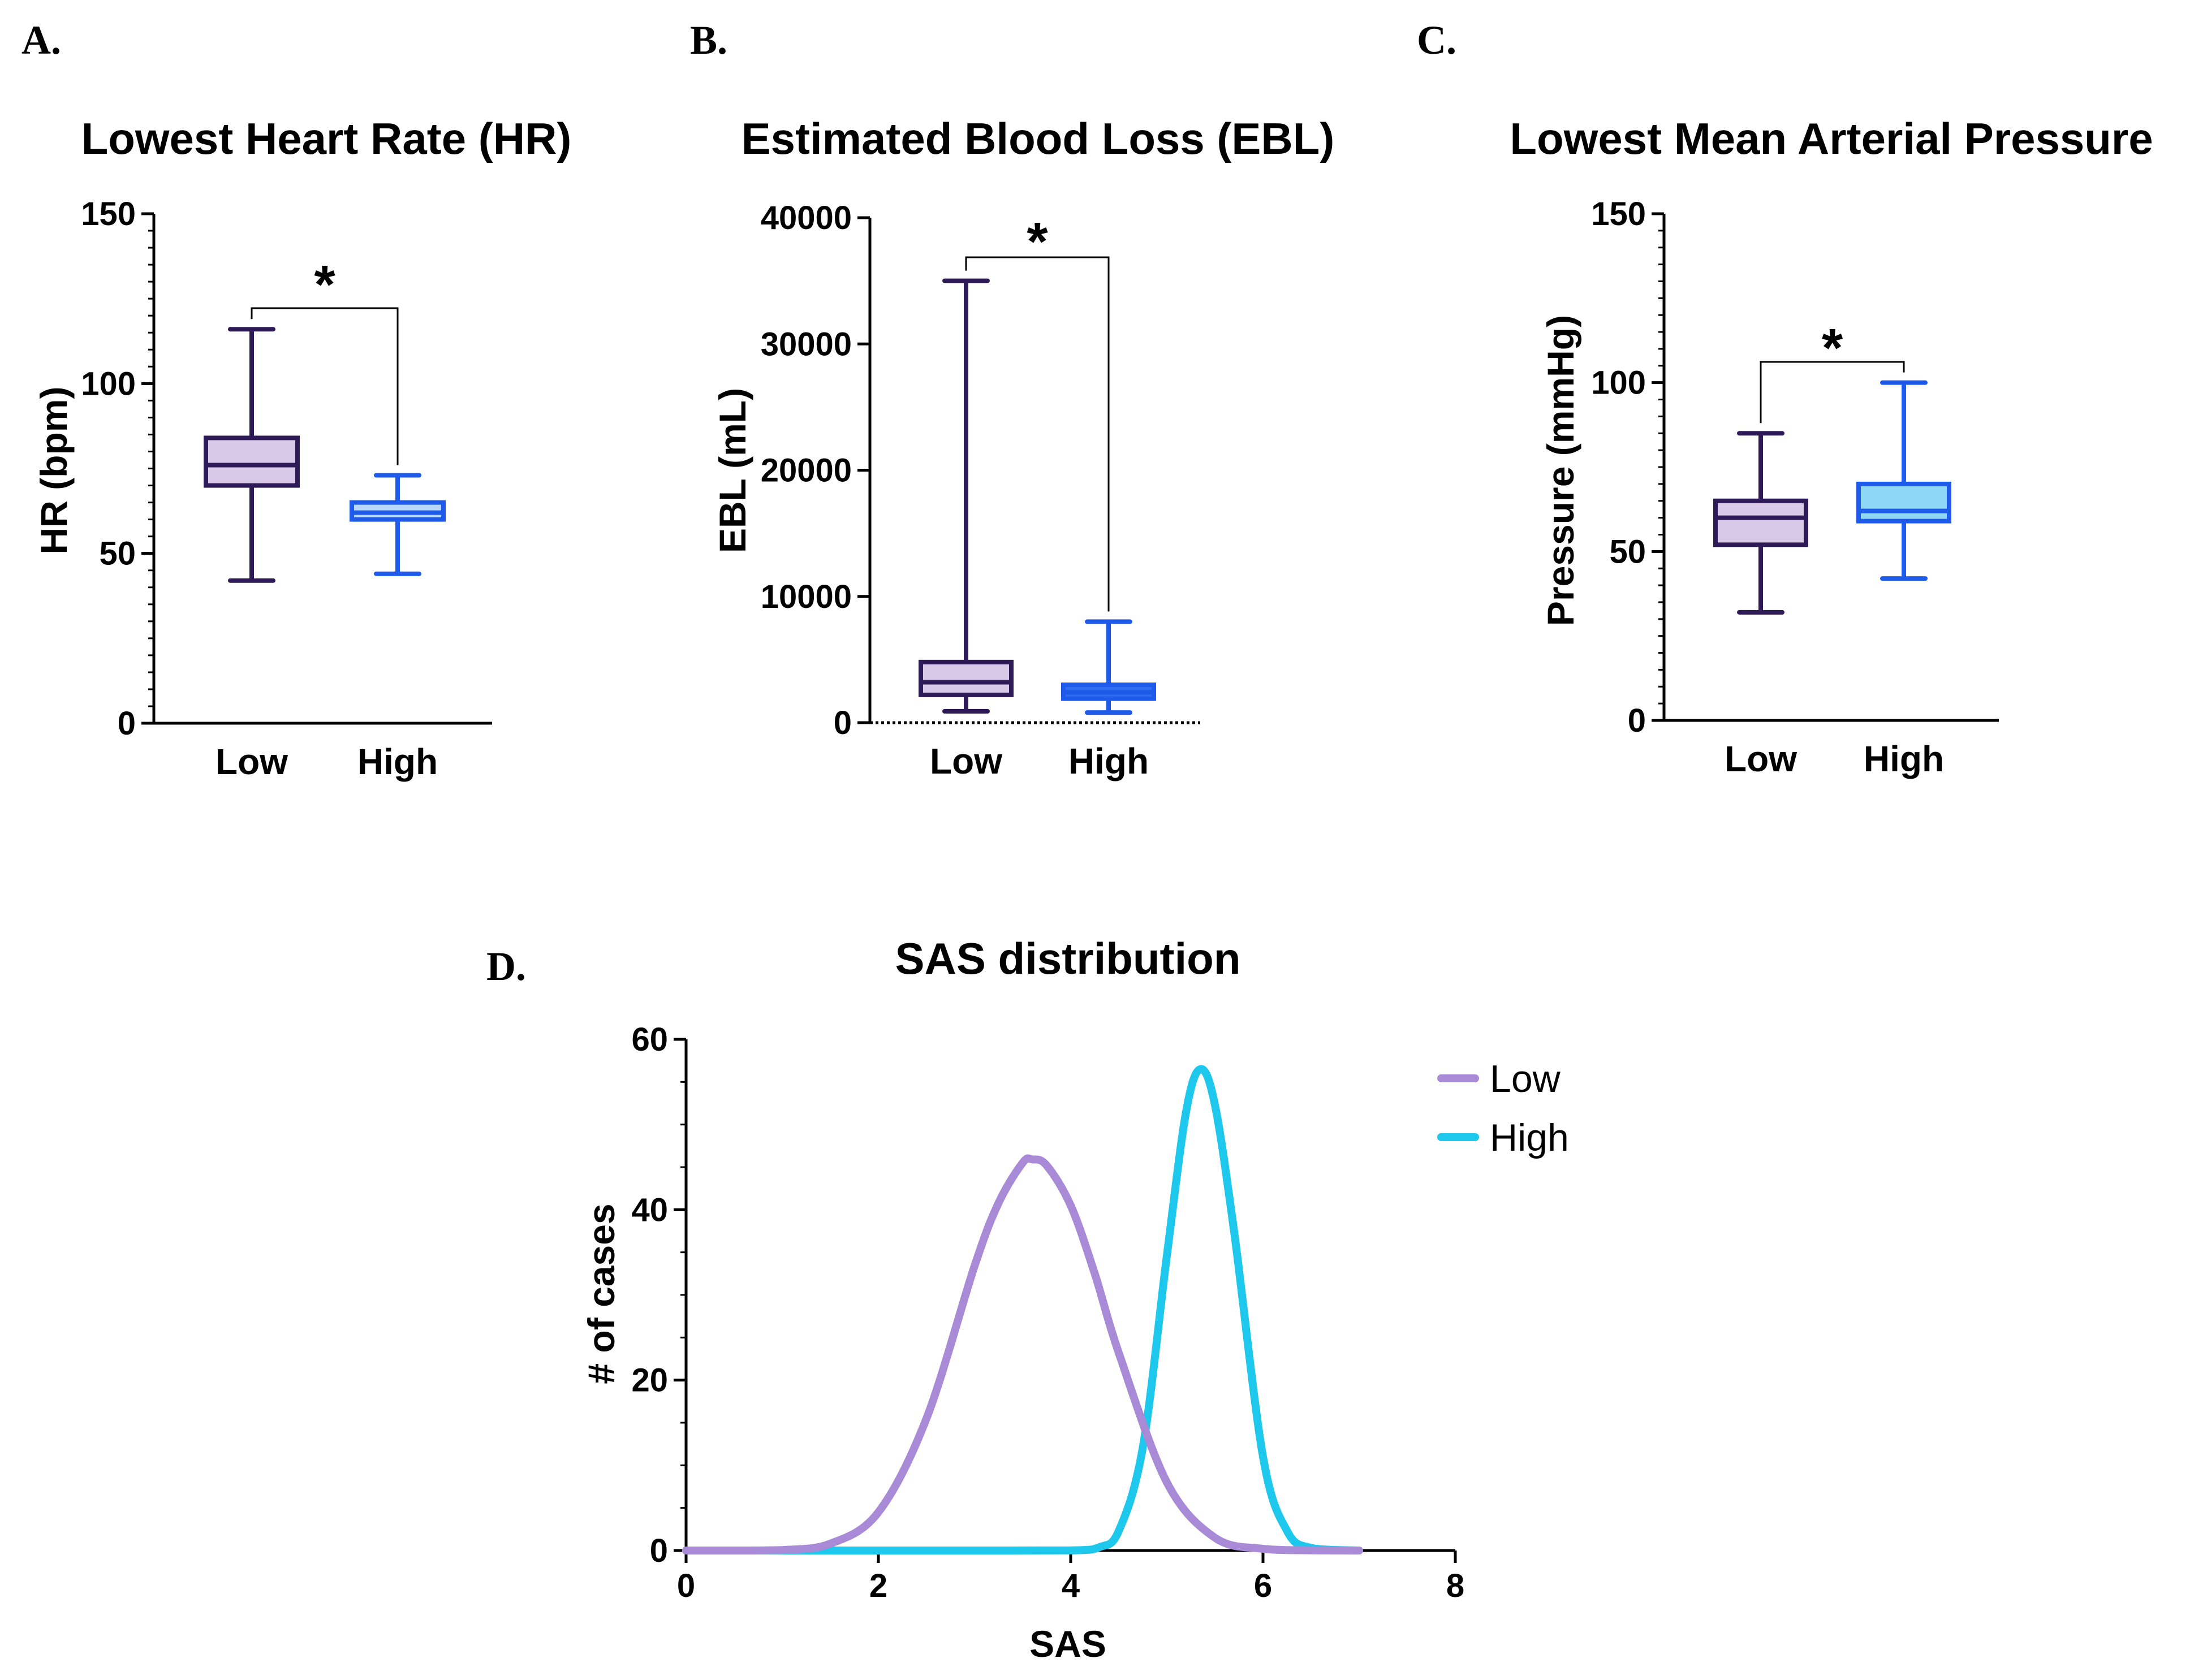  What do you see at coordinates (1904, 758) in the screenshot?
I see `chart-c-x-tick-label: High` at bounding box center [1904, 758].